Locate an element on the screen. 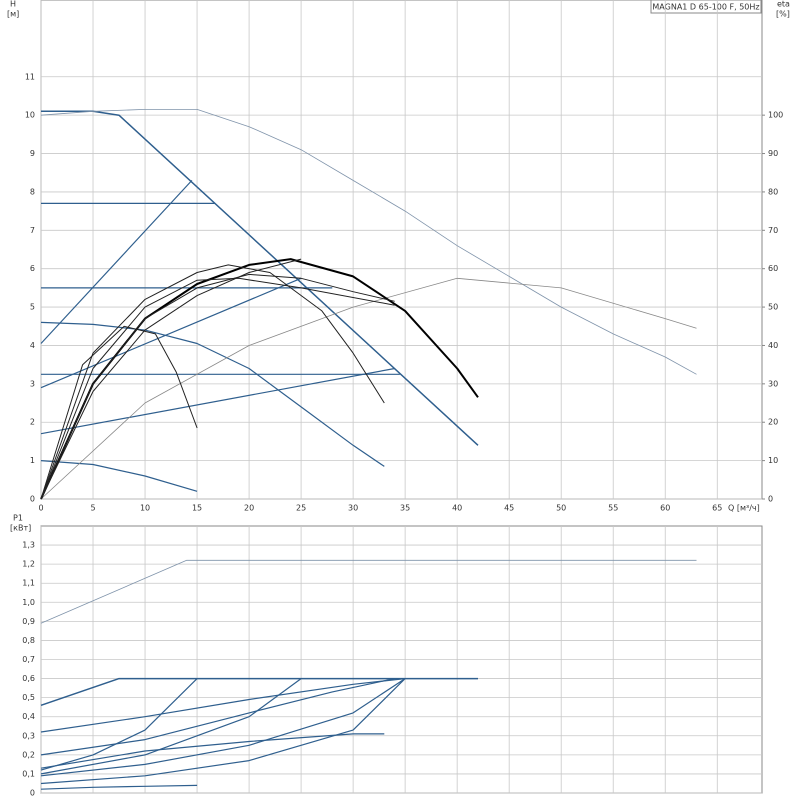  y-tick-label: 0,1 is located at coordinates (28, 773).